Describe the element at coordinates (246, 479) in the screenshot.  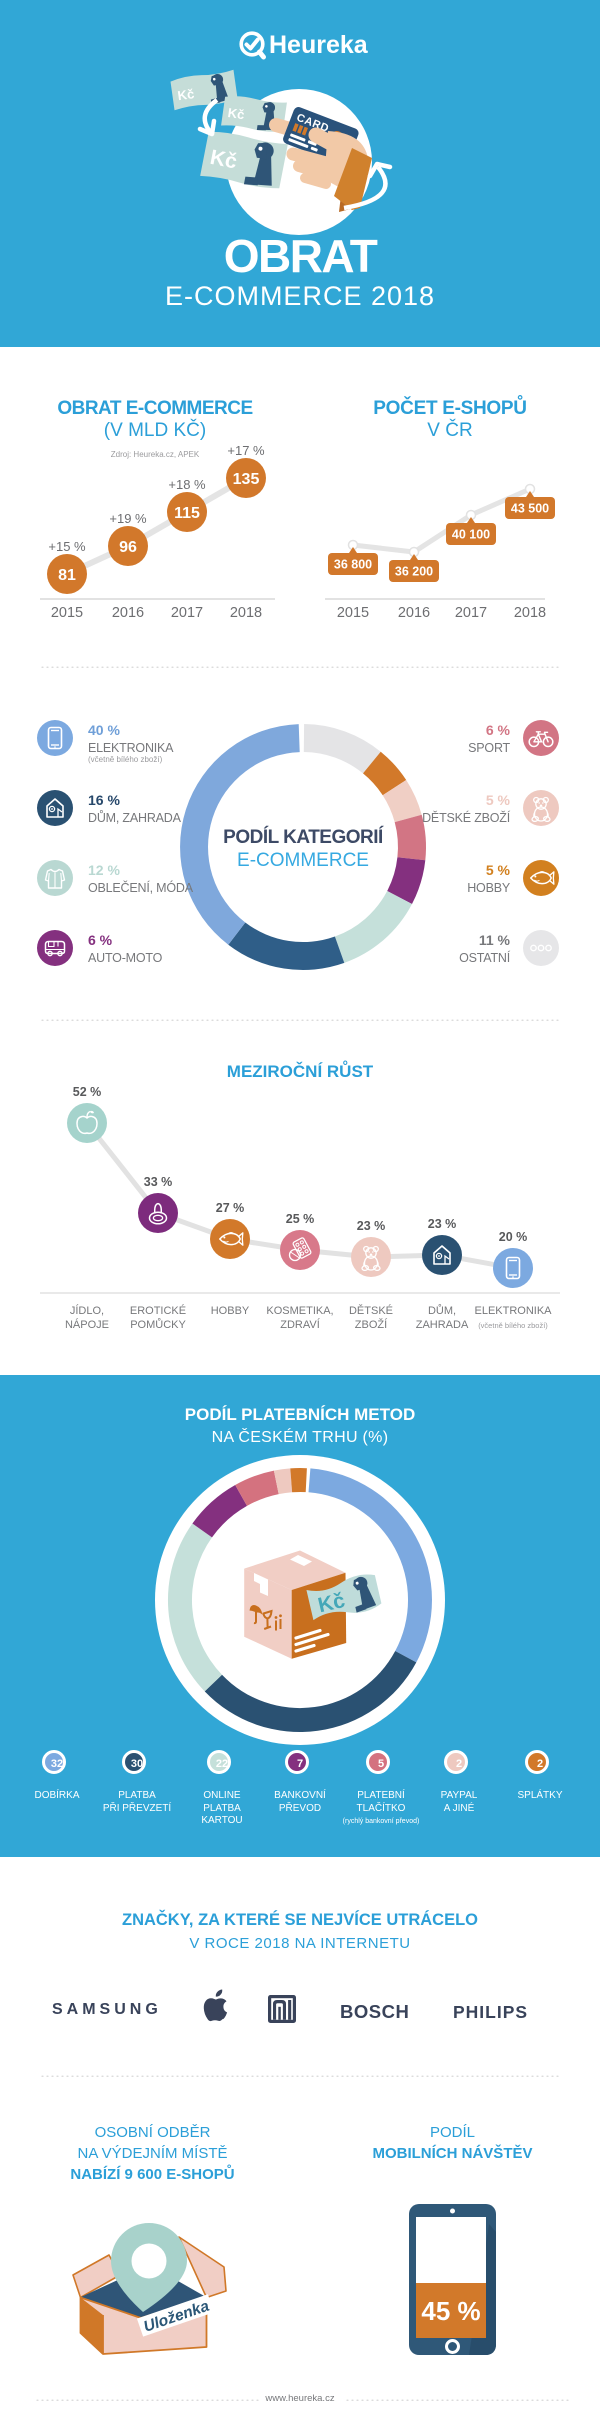
I see `svg-text: 135` at that location.